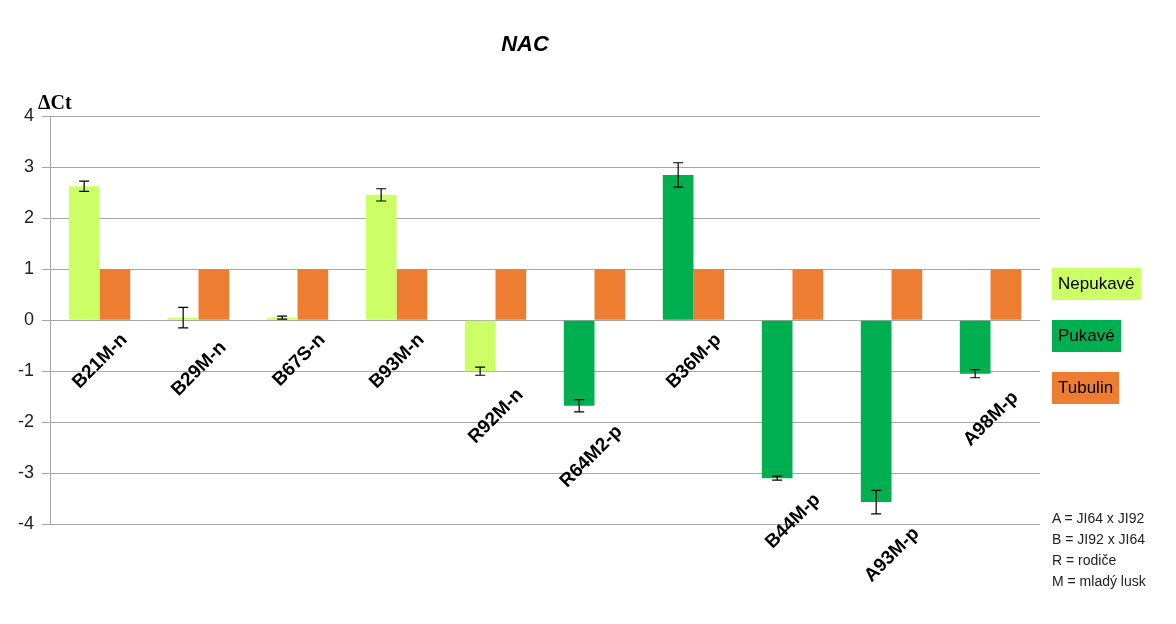 The height and width of the screenshot is (624, 1176). I want to click on y-tick-label: -1, so click(25, 370).